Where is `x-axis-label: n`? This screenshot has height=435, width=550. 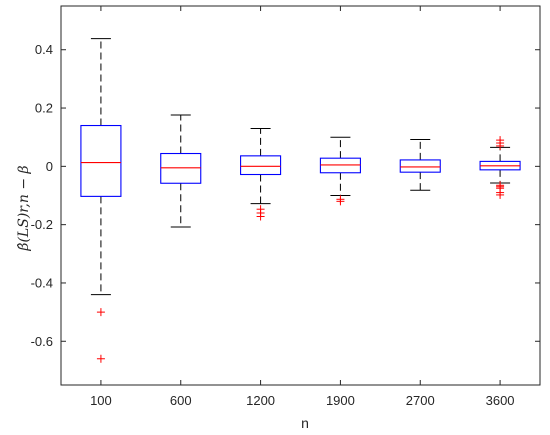
x-axis-label: n is located at coordinates (305, 423).